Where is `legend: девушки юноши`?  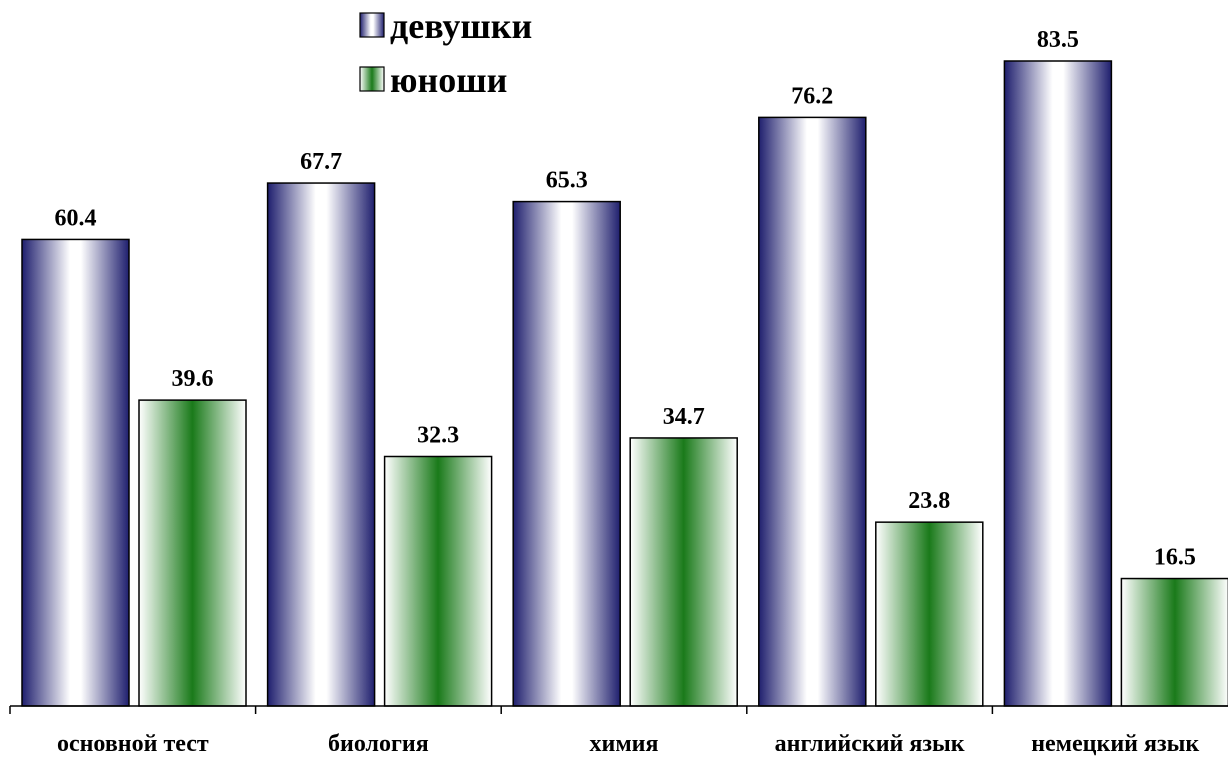
legend: девушки юноши is located at coordinates (445, 53).